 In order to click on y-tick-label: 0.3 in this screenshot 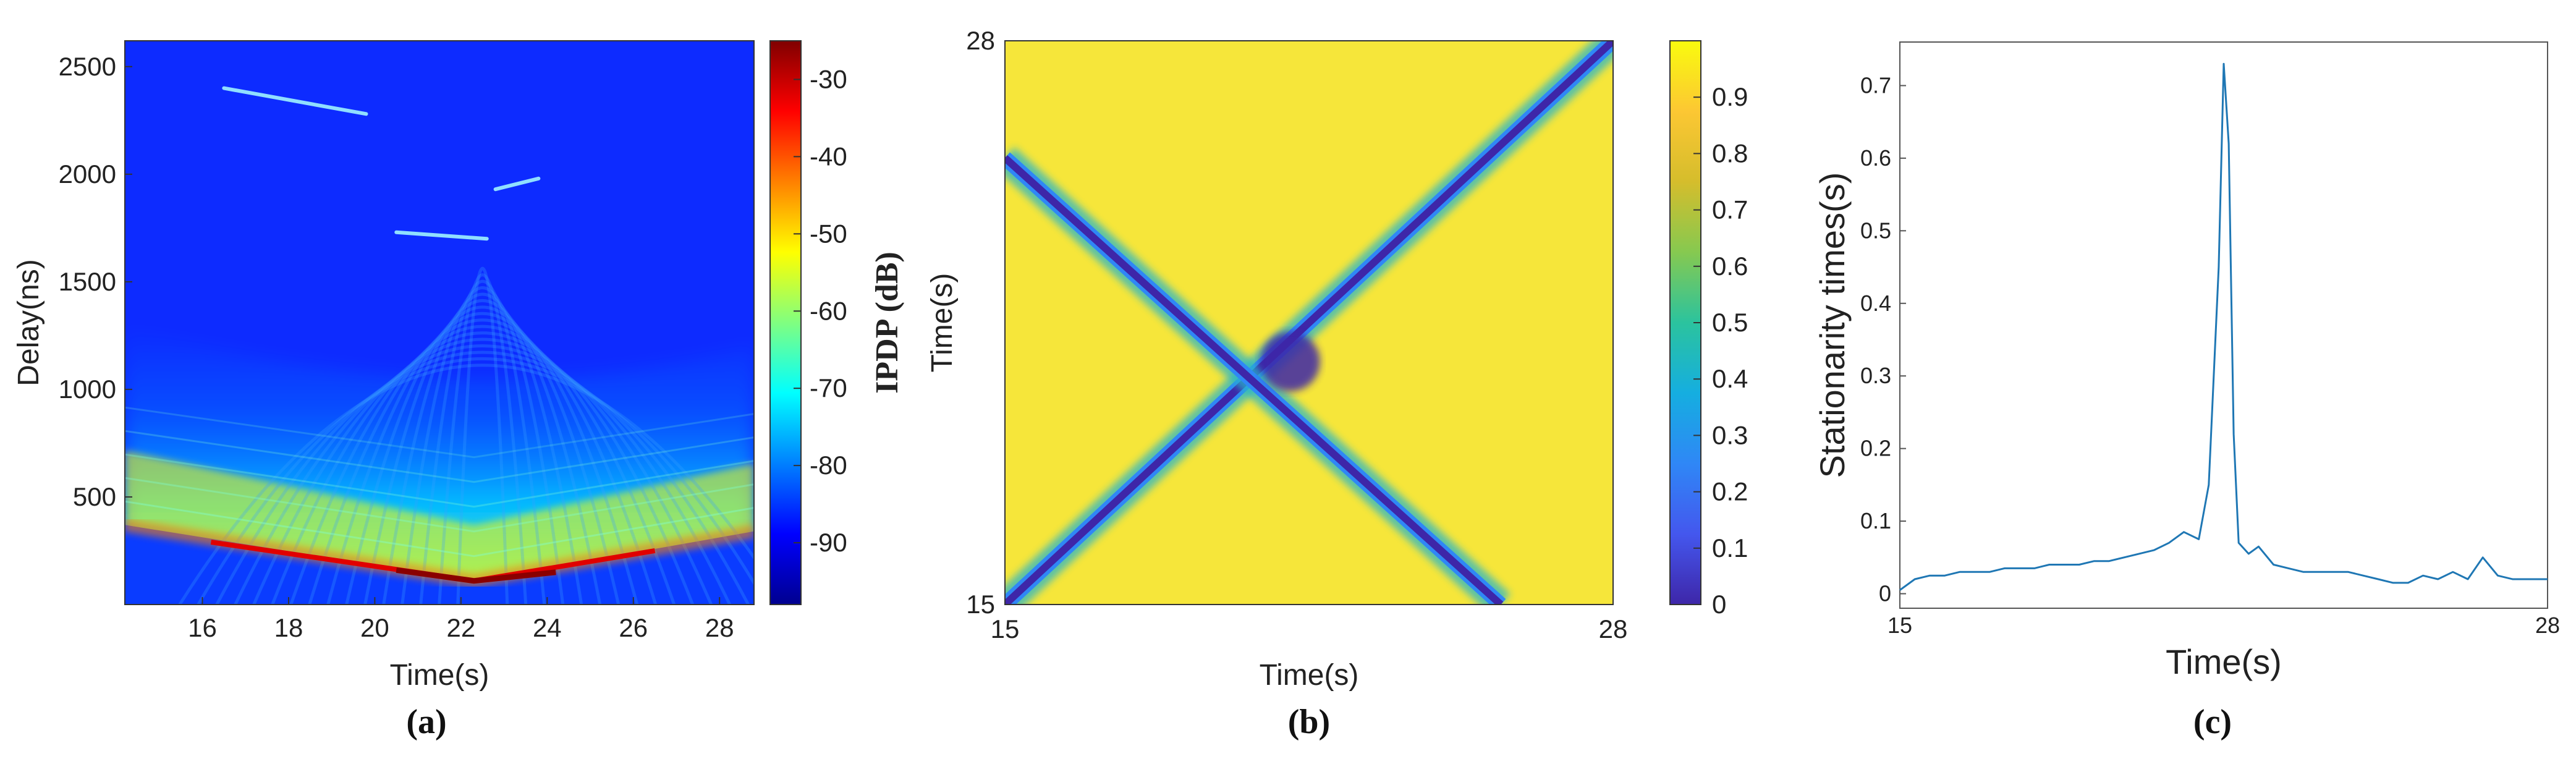, I will do `click(1875, 376)`.